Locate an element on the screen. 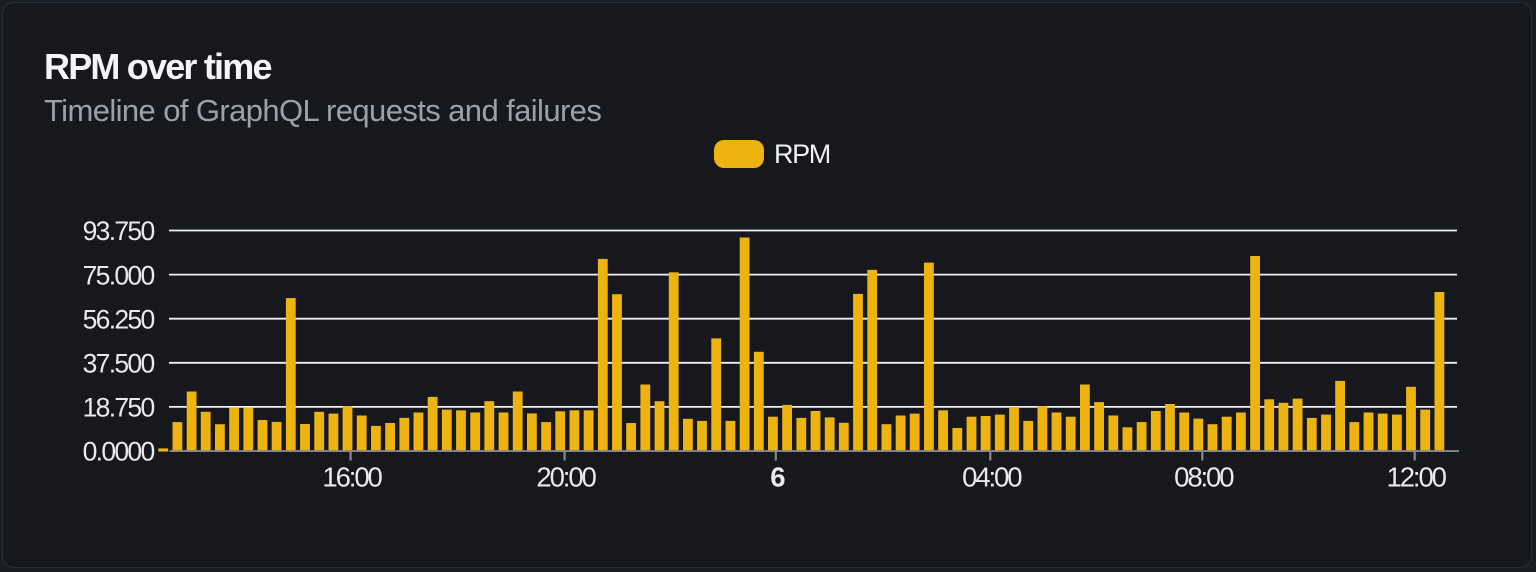 This screenshot has width=1536, height=572. svg-text: 37.500 is located at coordinates (119, 364).